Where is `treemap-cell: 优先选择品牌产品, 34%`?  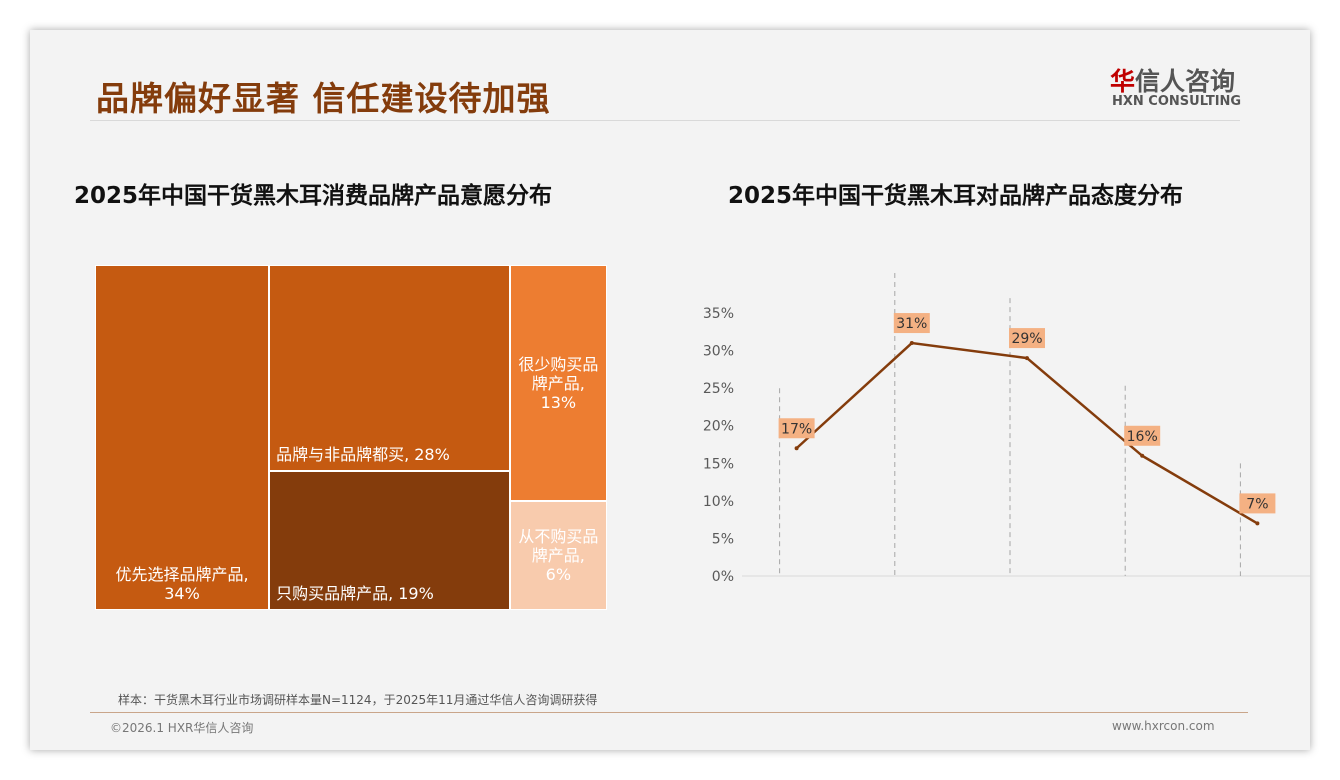 treemap-cell: 优先选择品牌产品, 34% is located at coordinates (182, 437).